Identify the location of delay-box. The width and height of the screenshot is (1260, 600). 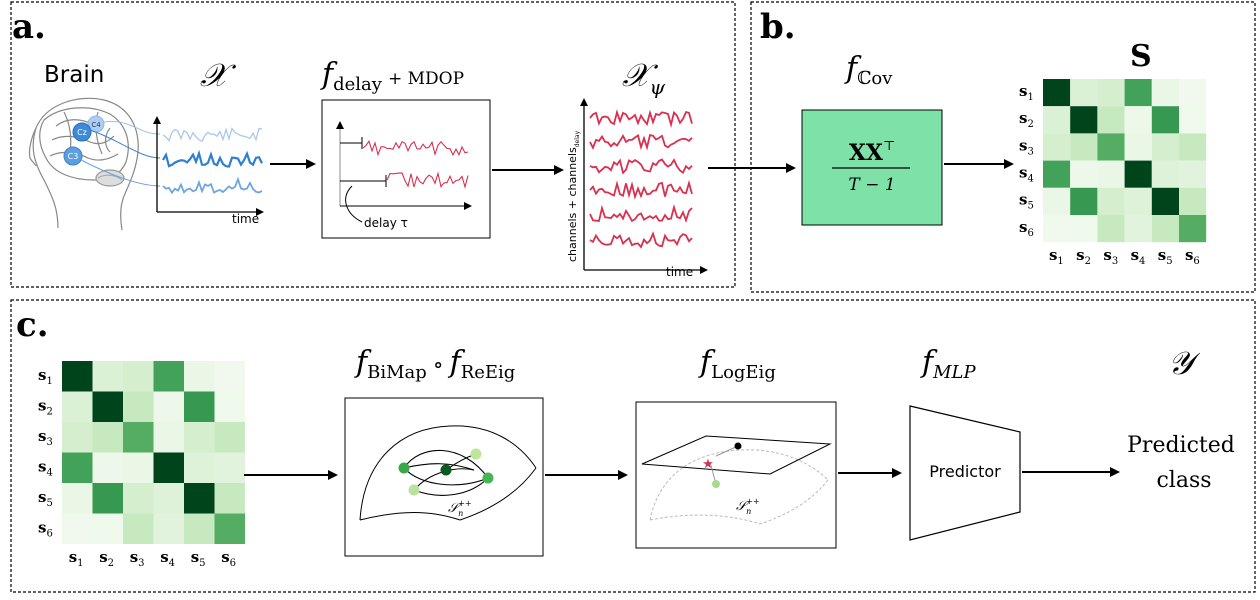
(406, 169).